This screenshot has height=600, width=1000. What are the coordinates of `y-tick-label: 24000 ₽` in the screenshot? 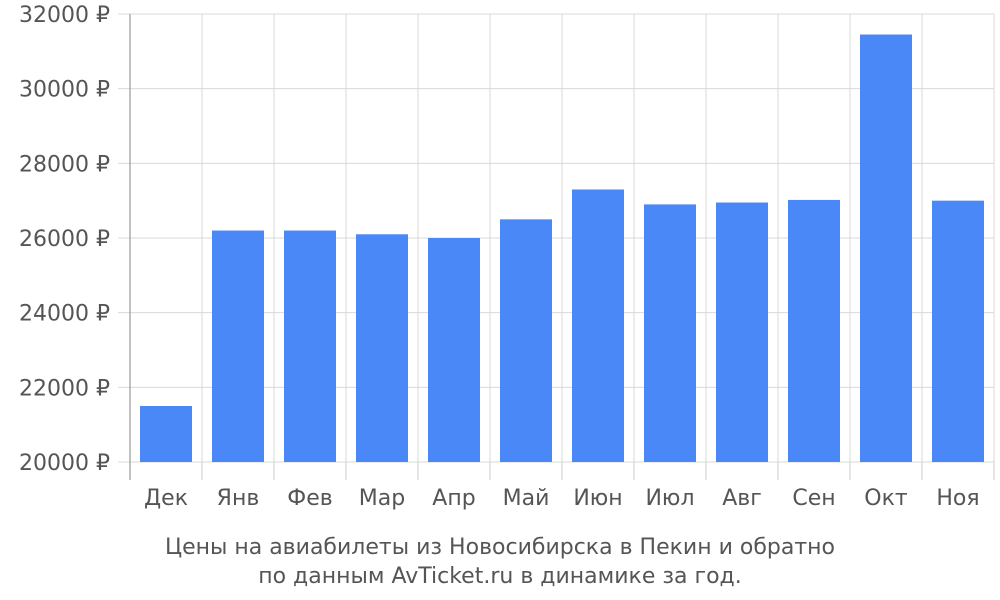 It's located at (64, 314).